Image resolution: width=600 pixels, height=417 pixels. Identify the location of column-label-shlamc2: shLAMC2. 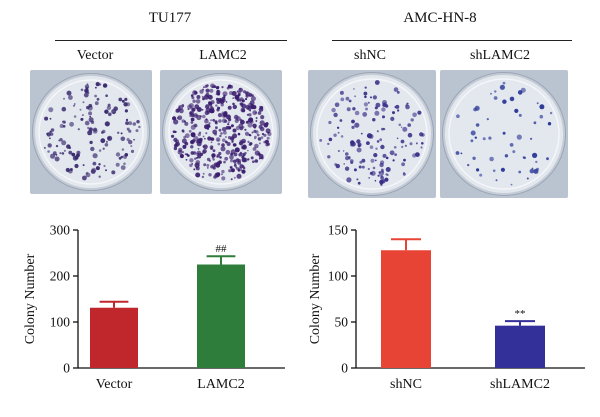
(500, 55).